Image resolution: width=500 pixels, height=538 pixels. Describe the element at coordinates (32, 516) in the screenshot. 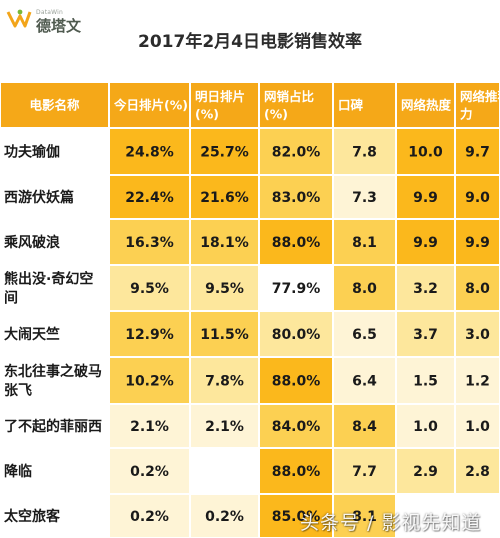

I see `movie-name: 太空旅客` at that location.